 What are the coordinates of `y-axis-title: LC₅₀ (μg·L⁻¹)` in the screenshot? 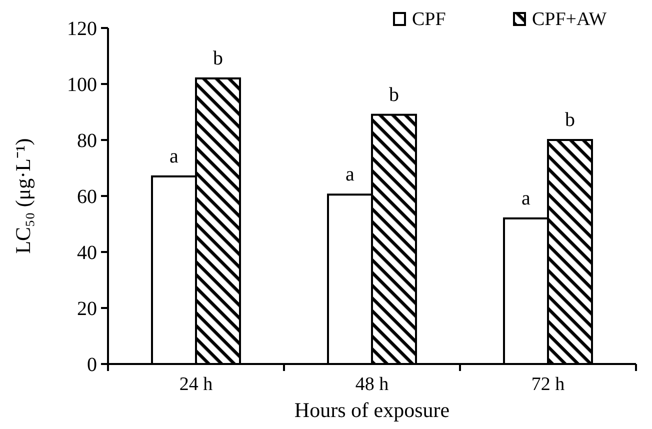 It's located at (23, 196).